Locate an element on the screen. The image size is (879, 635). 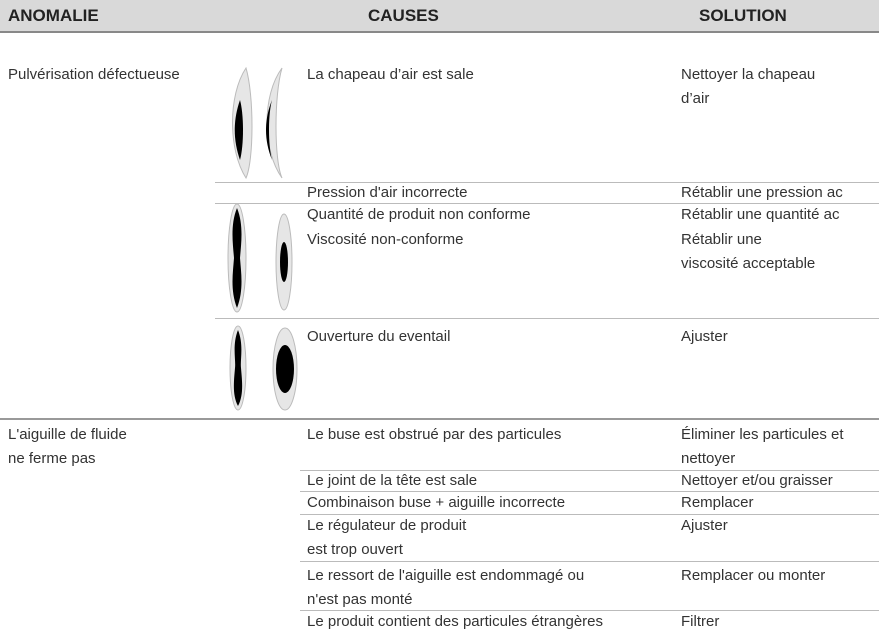
cause-text: Ouverture du eventail is located at coordinates (379, 336).